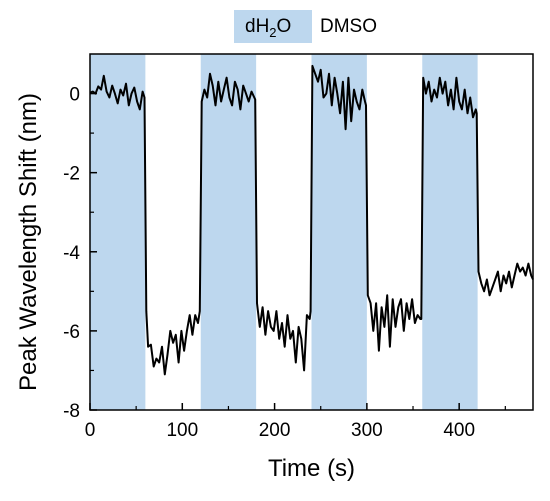 This screenshot has width=550, height=501. Describe the element at coordinates (90, 430) in the screenshot. I see `x-tick-label: 0` at that location.